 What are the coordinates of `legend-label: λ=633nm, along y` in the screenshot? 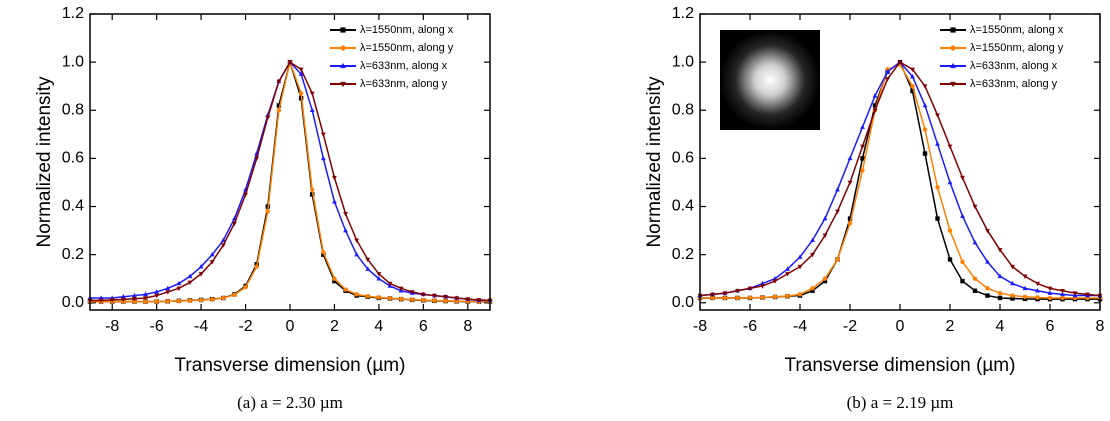 It's located at (1014, 84).